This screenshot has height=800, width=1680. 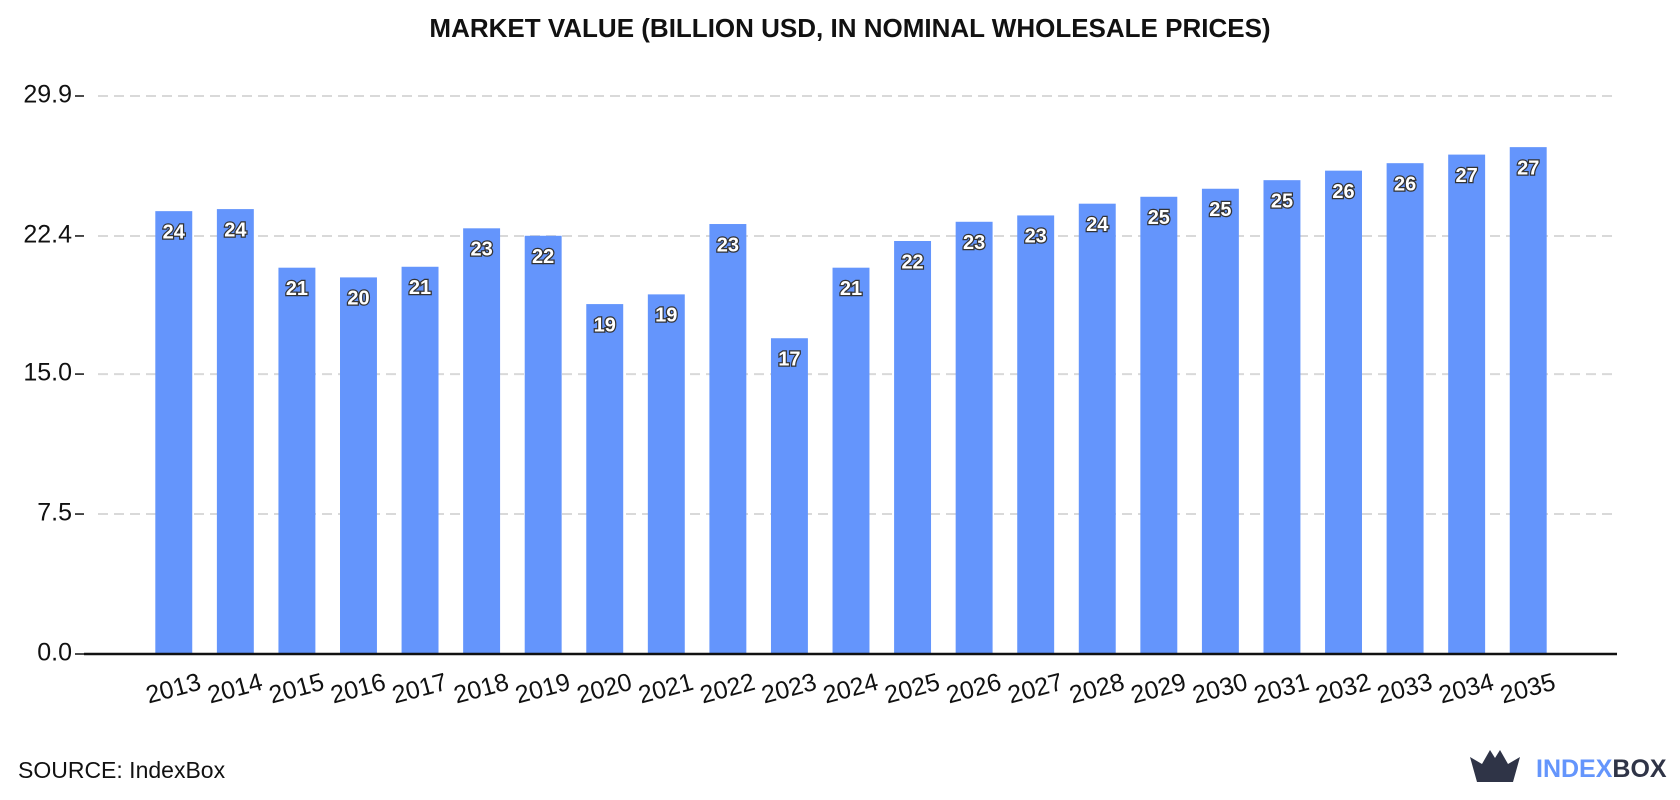 I want to click on x-tick-label: 2027, so click(x=1035, y=688).